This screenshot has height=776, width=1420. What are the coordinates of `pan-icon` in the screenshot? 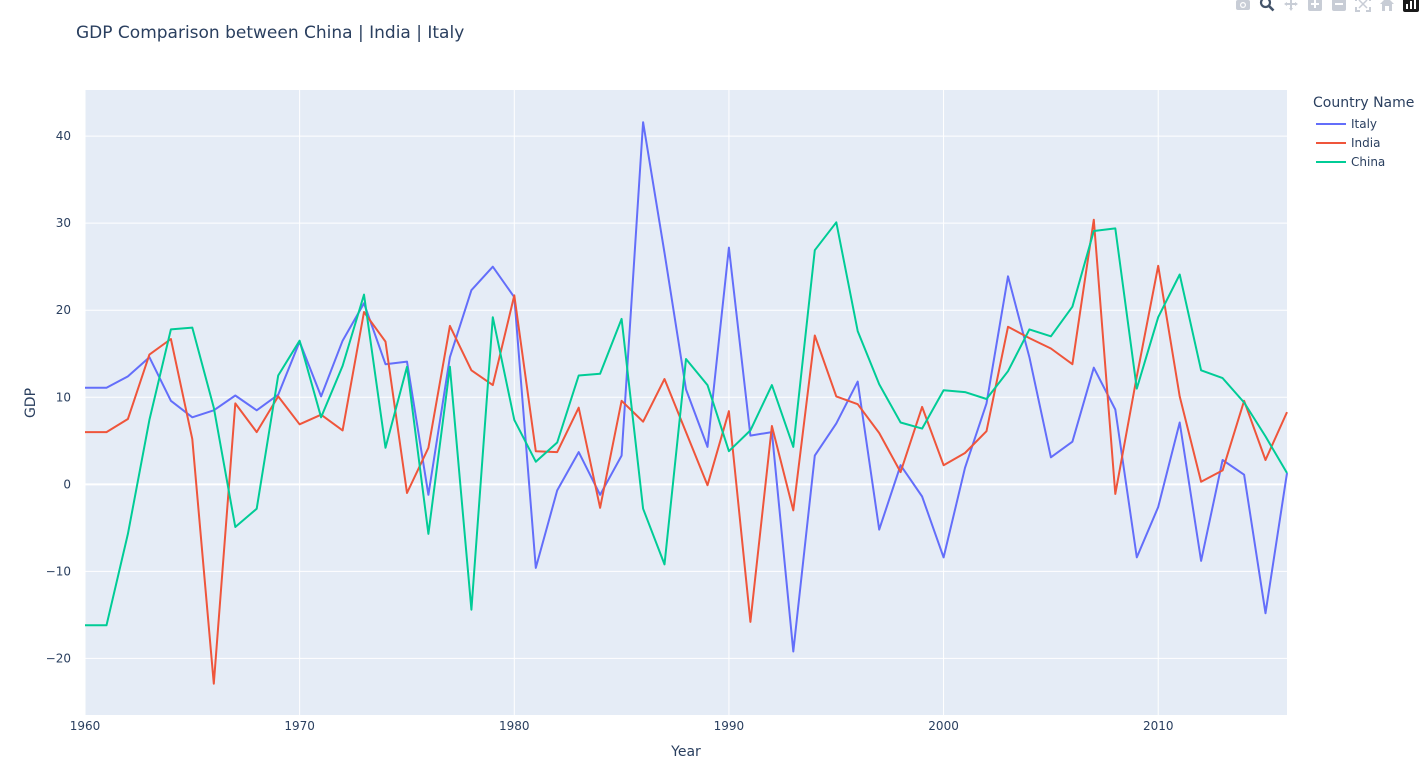 It's located at (1291, 6).